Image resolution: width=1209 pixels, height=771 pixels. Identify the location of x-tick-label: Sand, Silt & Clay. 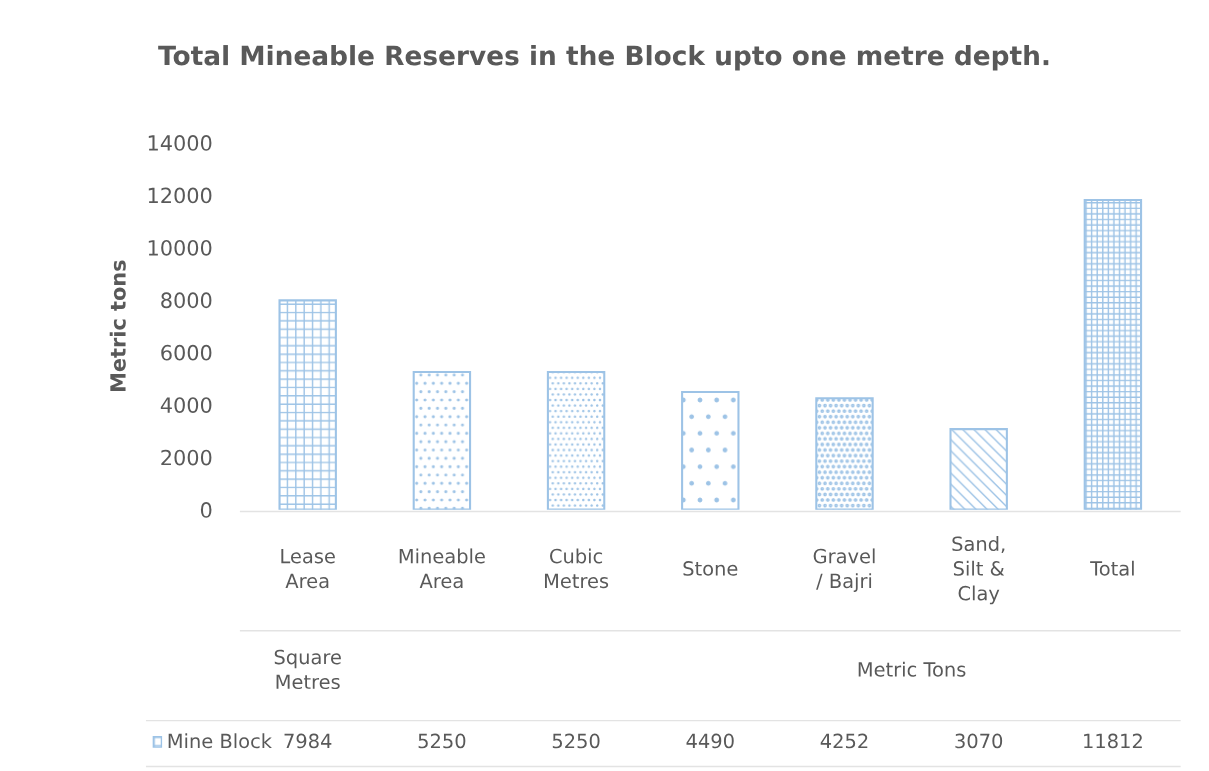
(978, 570).